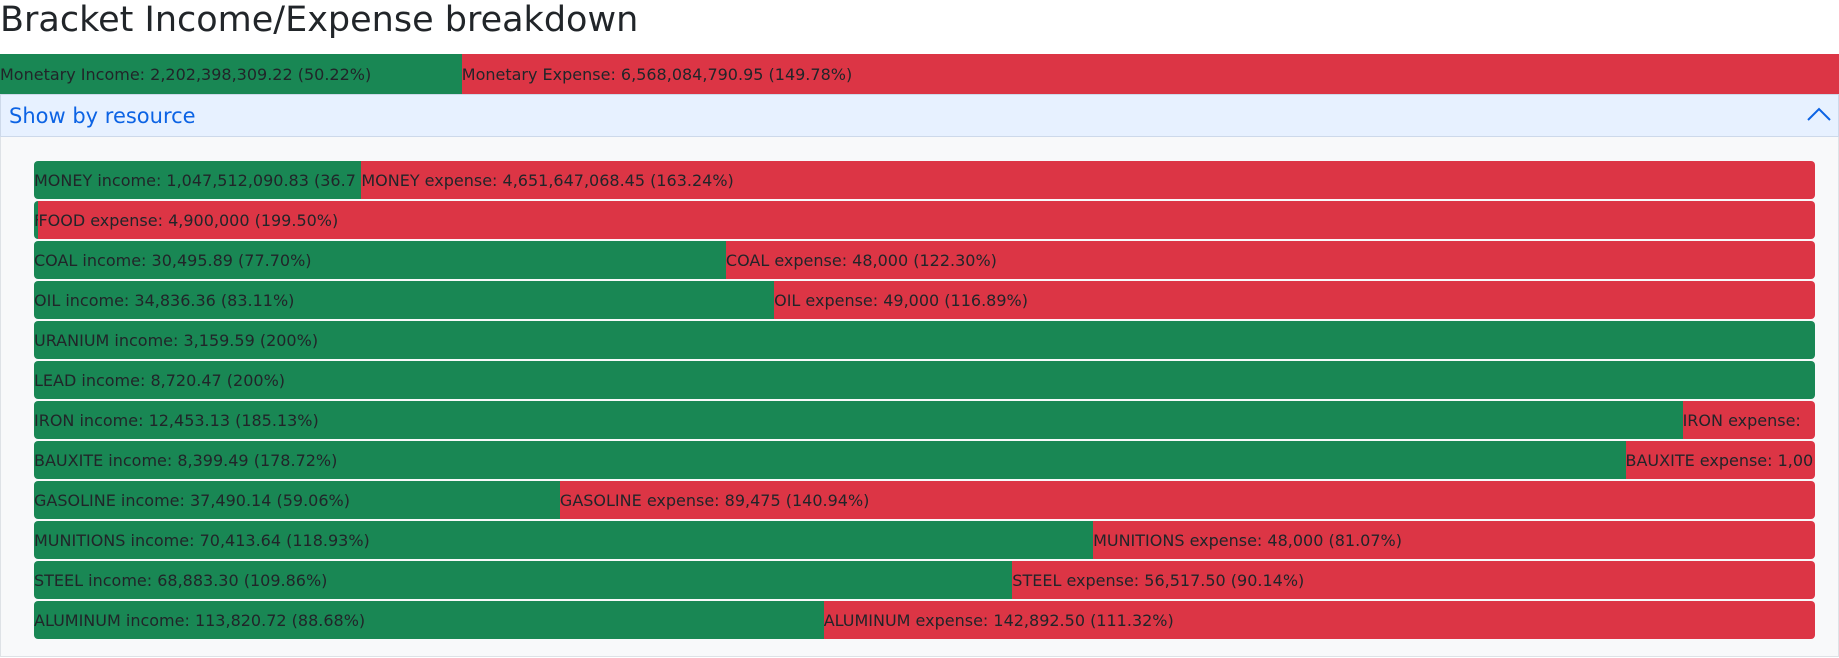 Image resolution: width=1839 pixels, height=658 pixels. Describe the element at coordinates (1158, 580) in the screenshot. I see `expense-label: STEEL expense: 56,517.50 (90.14%)` at that location.